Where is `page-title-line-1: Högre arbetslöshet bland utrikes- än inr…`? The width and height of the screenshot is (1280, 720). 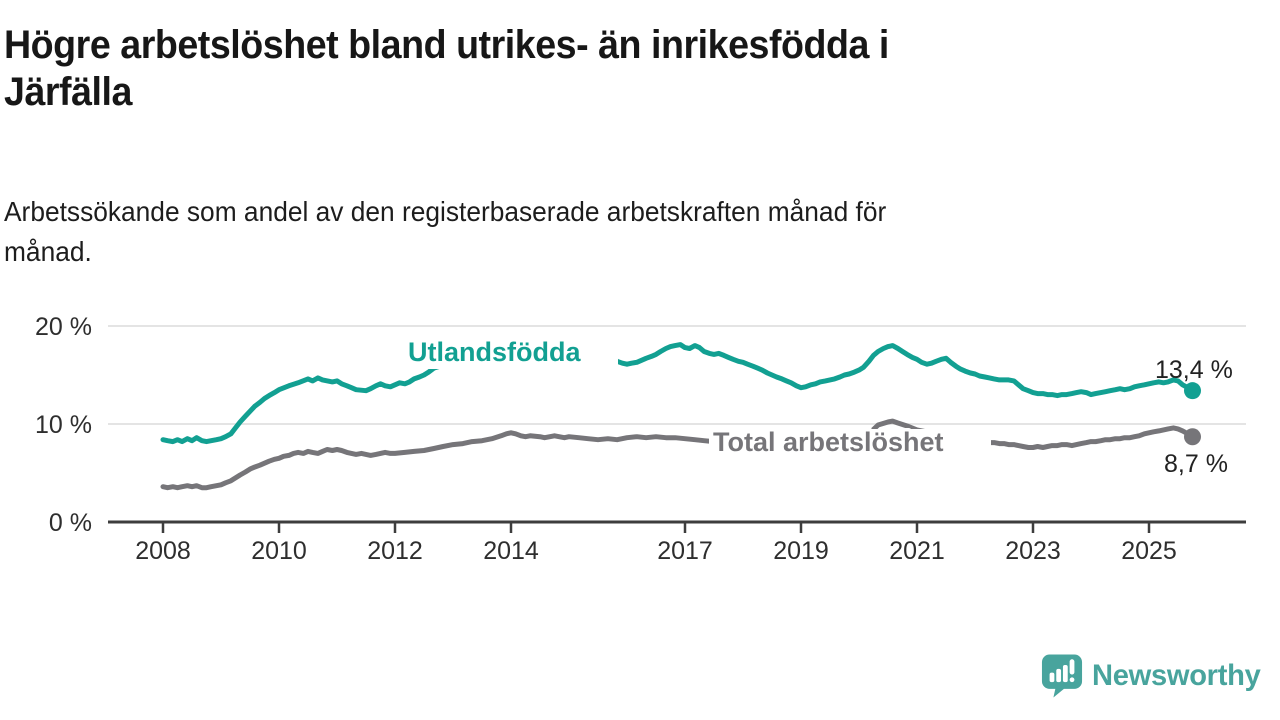 page-title-line-1: Högre arbetslöshet bland utrikes- än inr… is located at coordinates (446, 45).